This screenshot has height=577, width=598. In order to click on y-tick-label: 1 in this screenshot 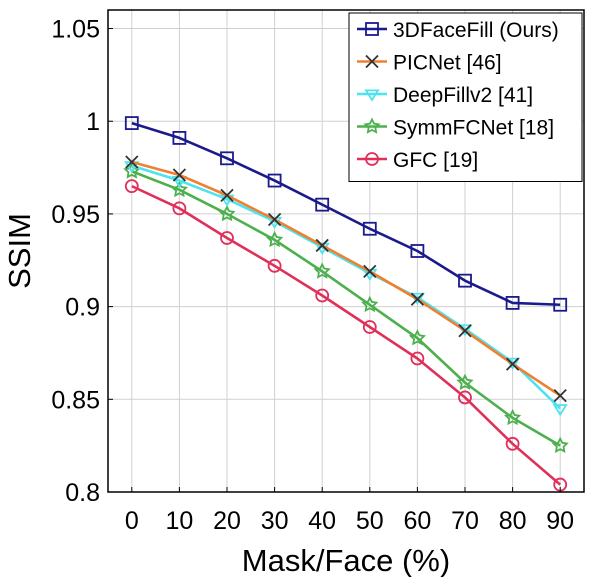, I will do `click(93, 122)`.